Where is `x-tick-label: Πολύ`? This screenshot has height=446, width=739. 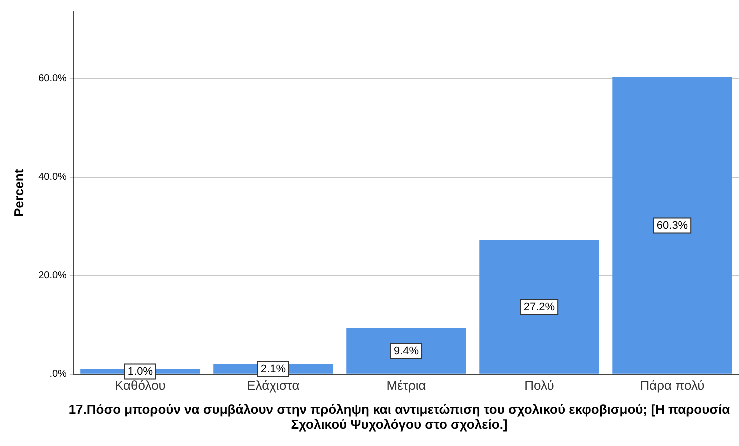 x-tick-label: Πολύ is located at coordinates (539, 385).